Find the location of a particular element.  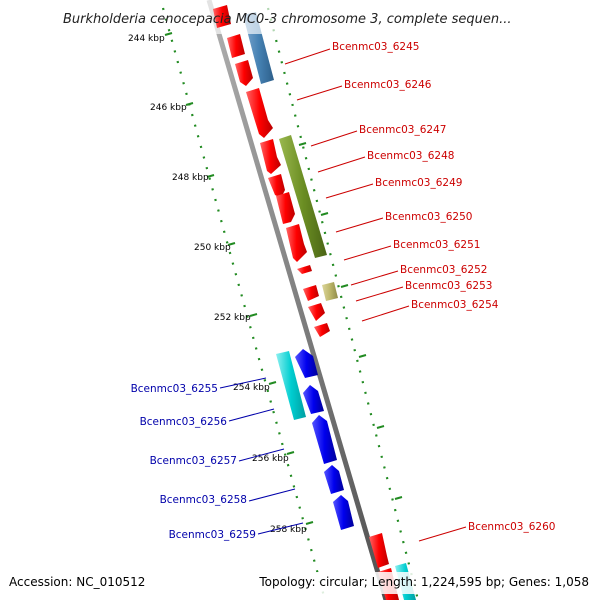

feature-cyan is located at coordinates (291, 385).